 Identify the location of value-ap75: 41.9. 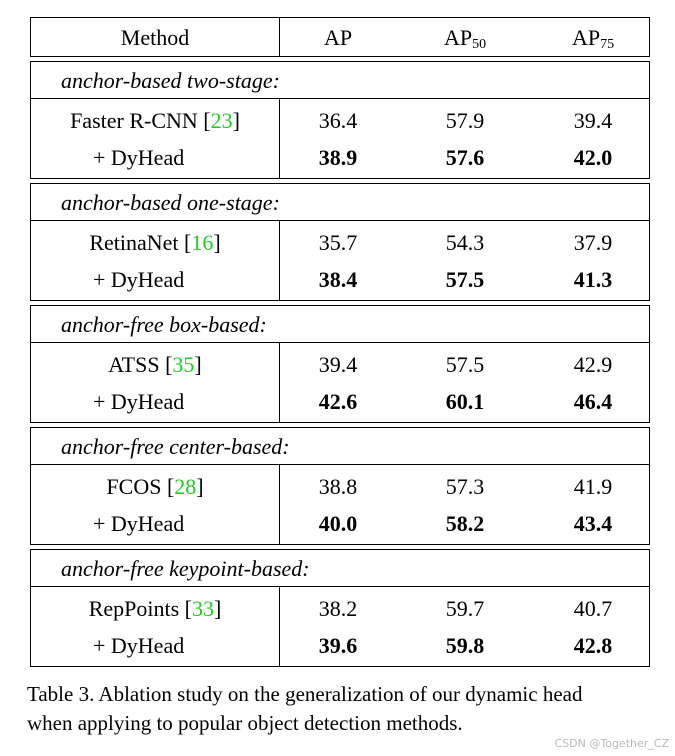
(593, 486).